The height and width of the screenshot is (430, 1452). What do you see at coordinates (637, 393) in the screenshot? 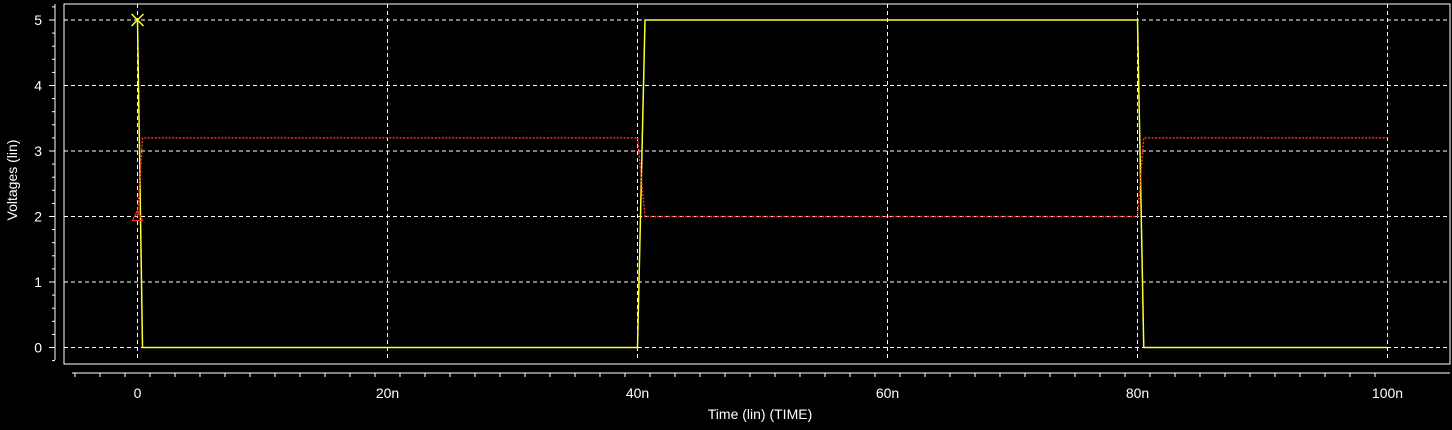
I see `x-tick-label: 40n` at bounding box center [637, 393].